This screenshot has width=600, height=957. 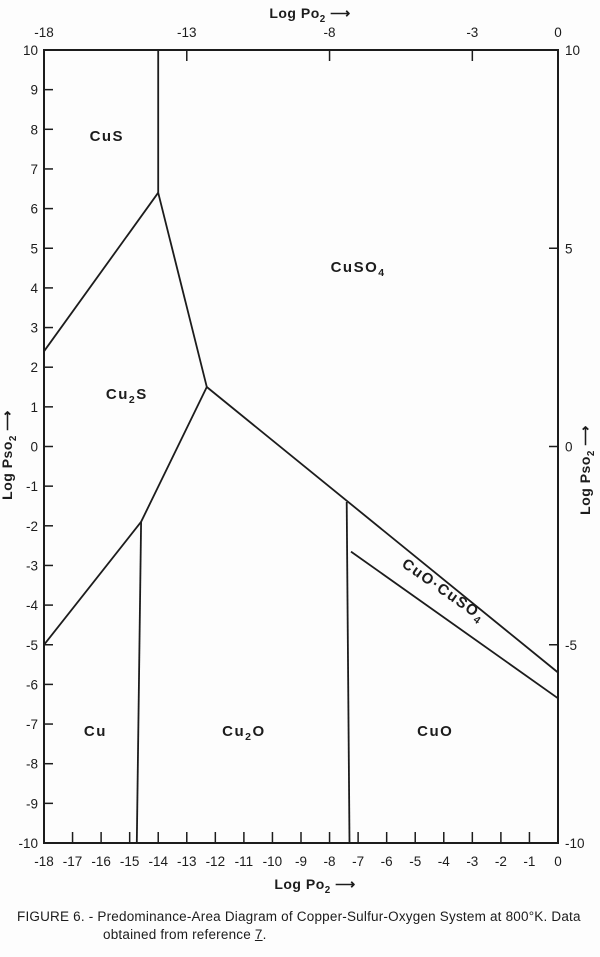 I want to click on y-tick-label-right: 0, so click(x=569, y=447).